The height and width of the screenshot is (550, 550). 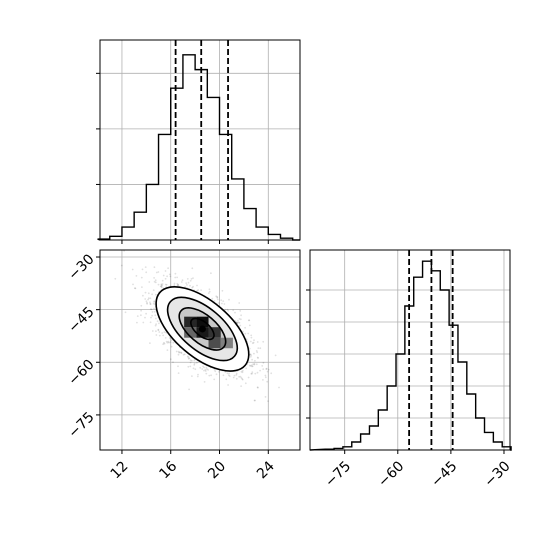 I want to click on quantile-lines, so click(x=431, y=350).